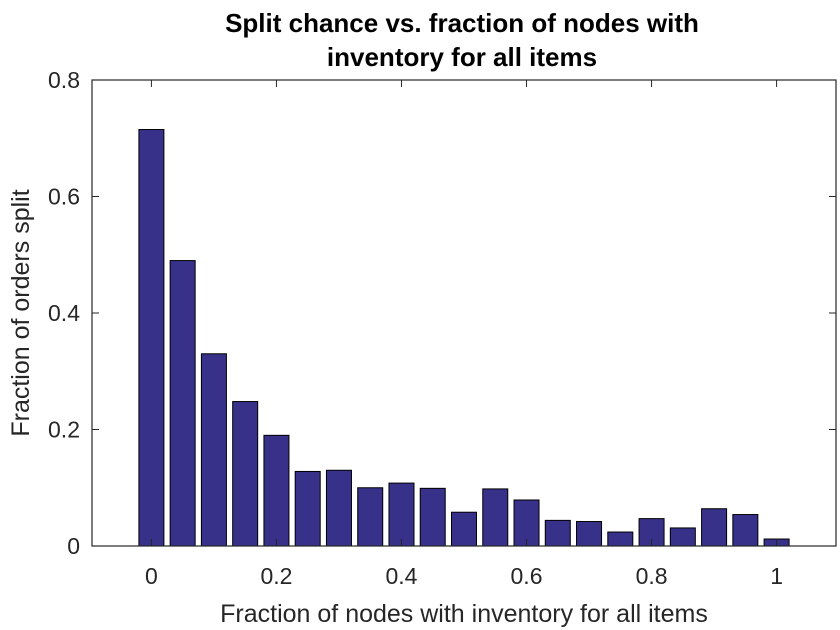  What do you see at coordinates (401, 576) in the screenshot?
I see `x-tick-label: 0.4` at bounding box center [401, 576].